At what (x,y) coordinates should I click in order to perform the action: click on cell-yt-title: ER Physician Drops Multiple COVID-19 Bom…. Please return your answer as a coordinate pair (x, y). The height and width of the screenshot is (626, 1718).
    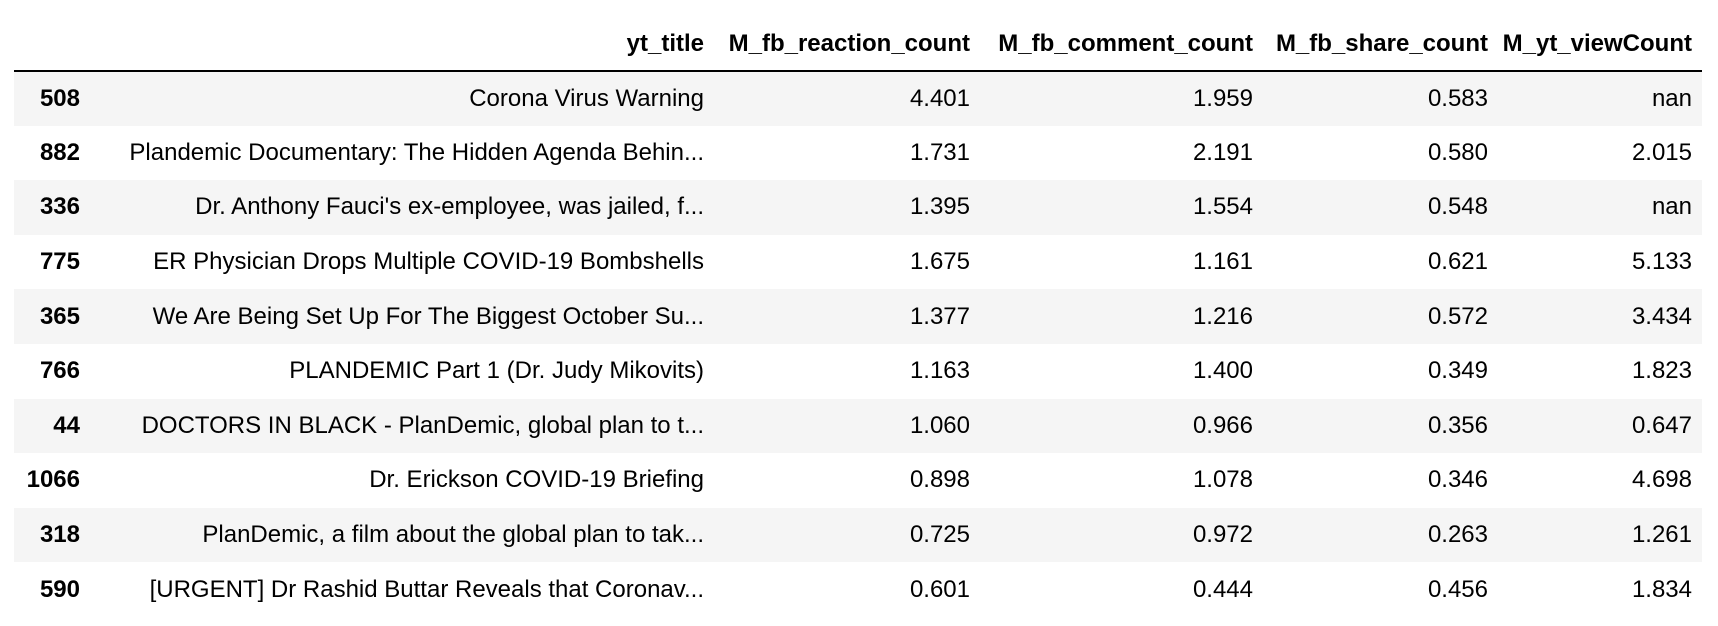
    Looking at the image, I should click on (428, 262).